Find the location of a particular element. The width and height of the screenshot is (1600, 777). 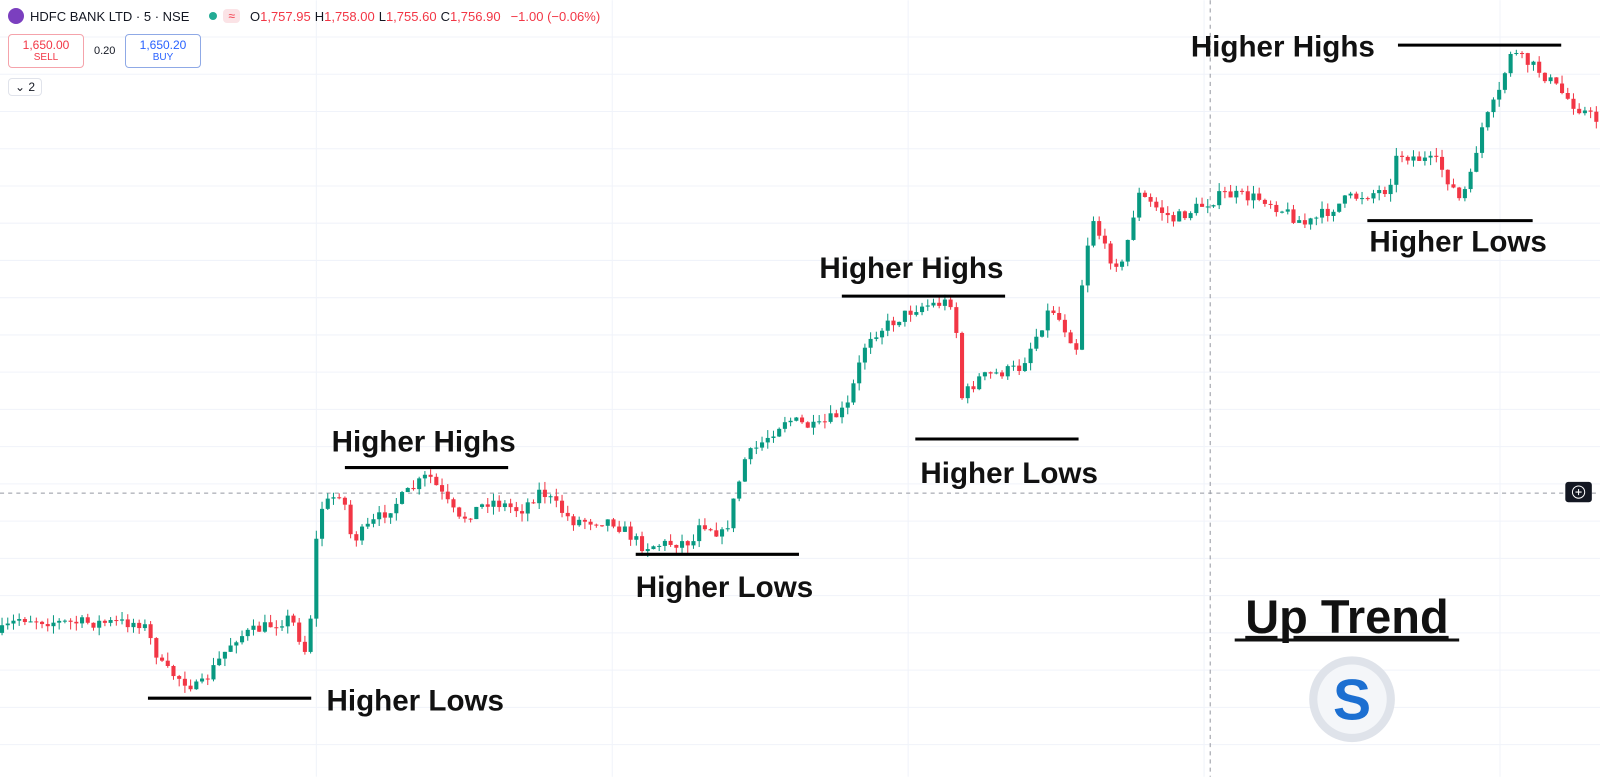

sell-price: 1,650.00 is located at coordinates (46, 45).